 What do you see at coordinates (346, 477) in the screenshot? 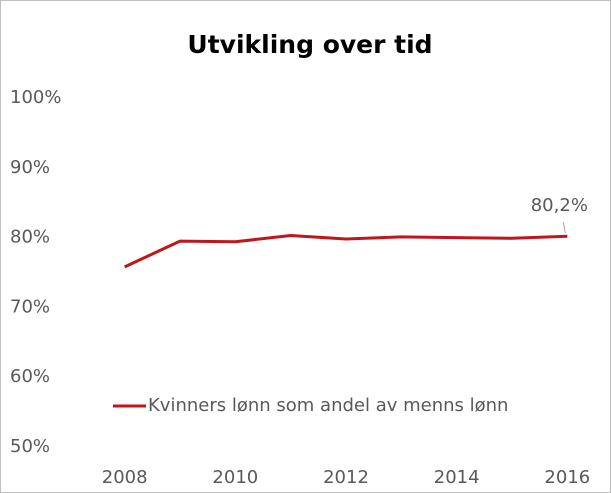
I see `x-tick-label: 2012` at bounding box center [346, 477].